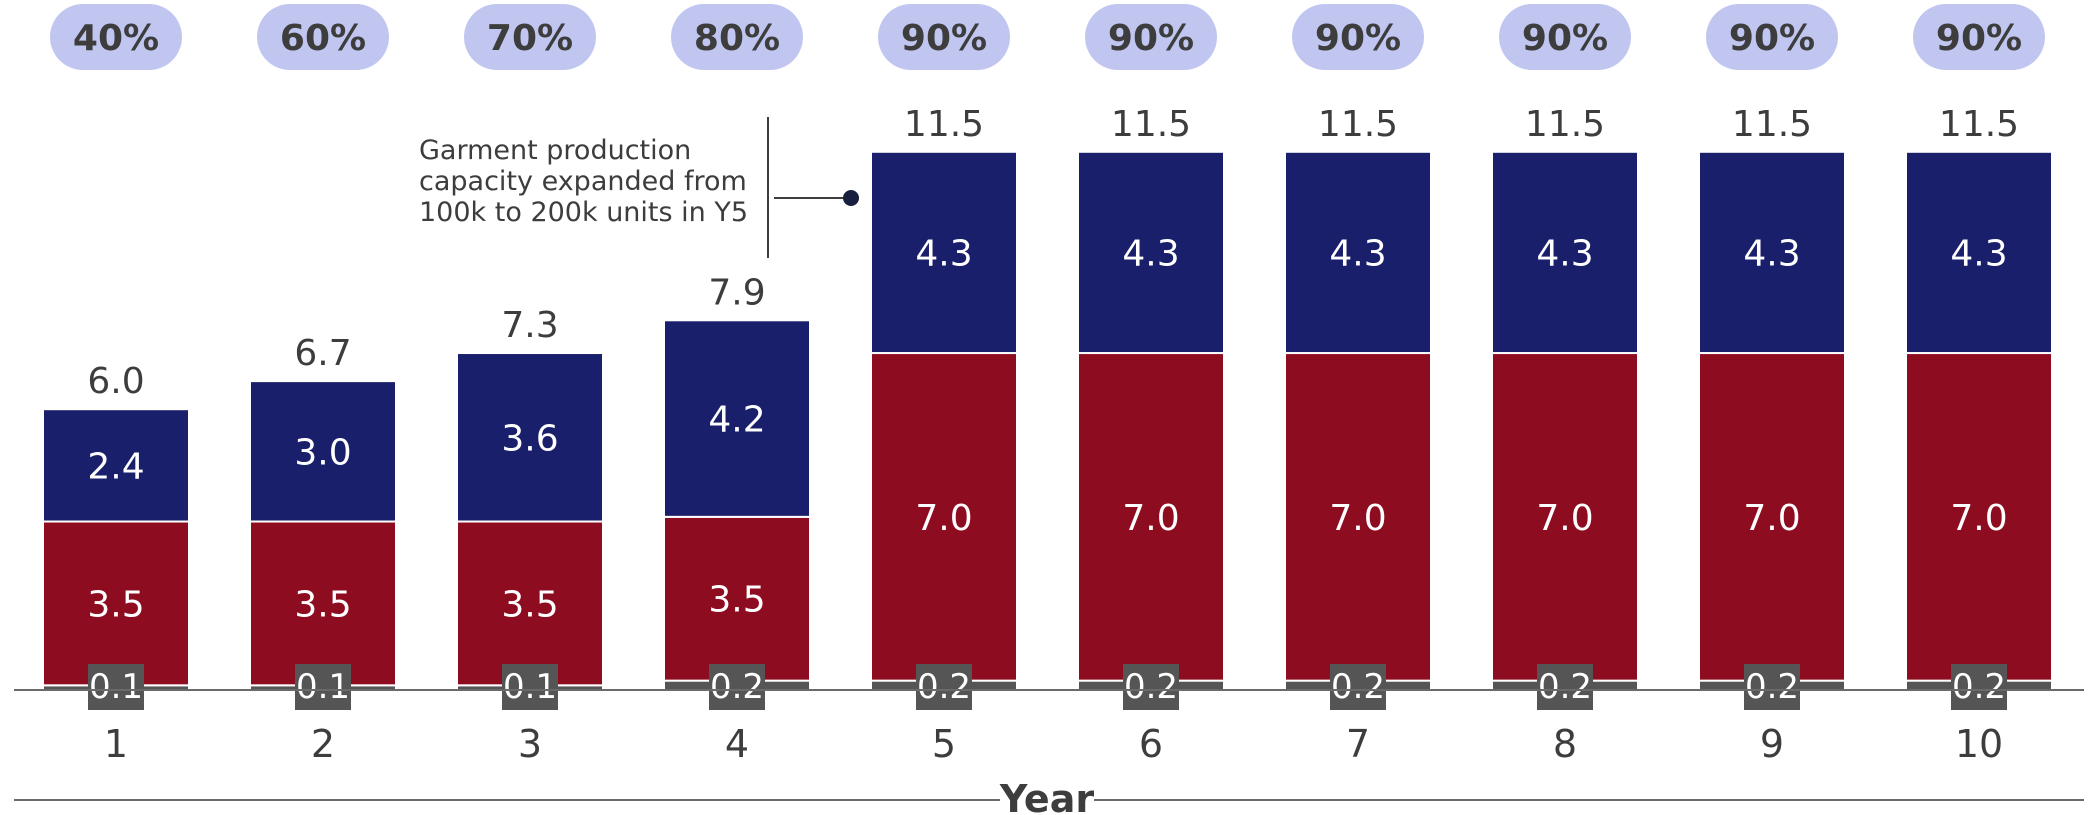 Image resolution: width=2090 pixels, height=815 pixels. I want to click on total-value-label: 6.0, so click(115, 381).